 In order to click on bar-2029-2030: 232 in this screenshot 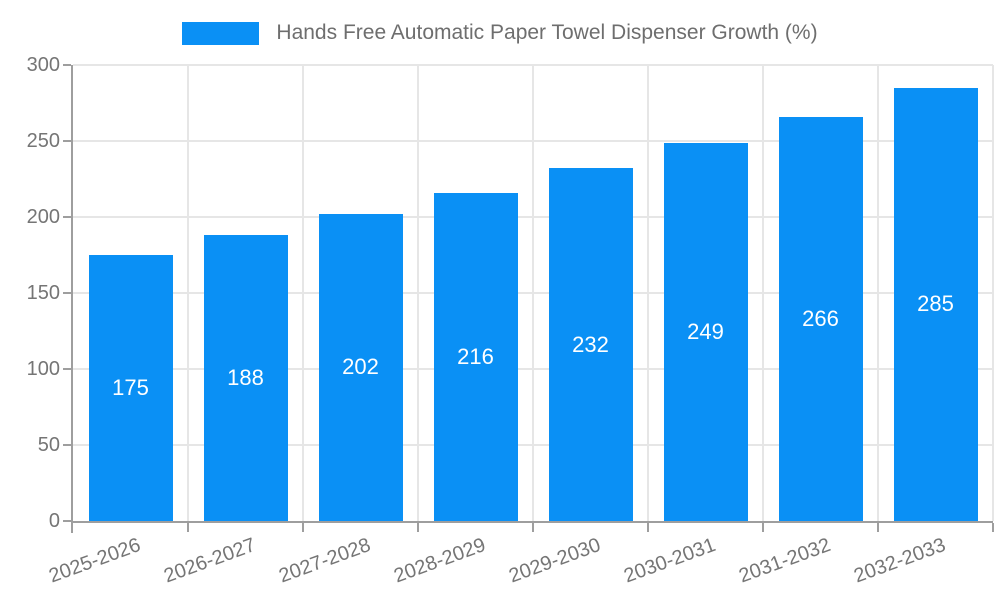, I will do `click(590, 344)`.